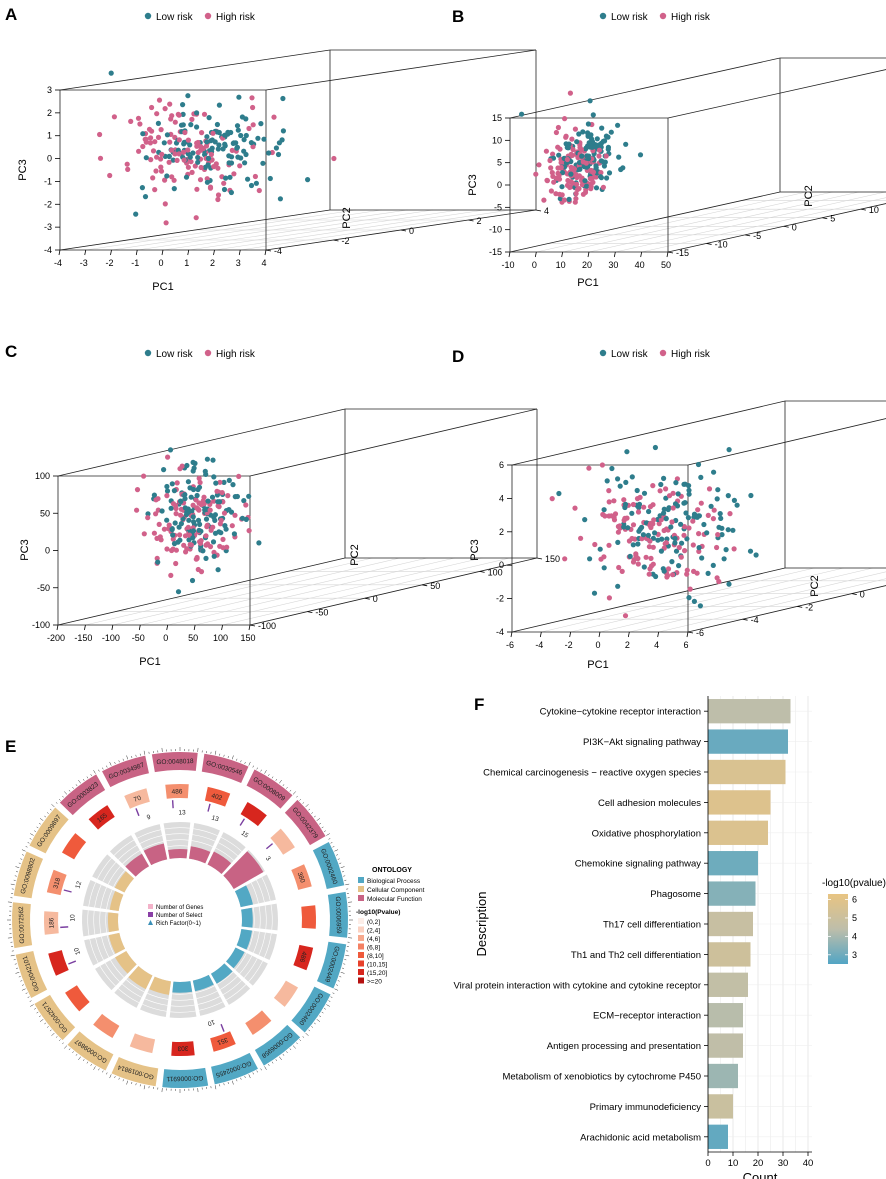 The width and height of the screenshot is (886, 1179). What do you see at coordinates (160, 985) in the screenshot?
I see `rich-factor-bar` at bounding box center [160, 985].